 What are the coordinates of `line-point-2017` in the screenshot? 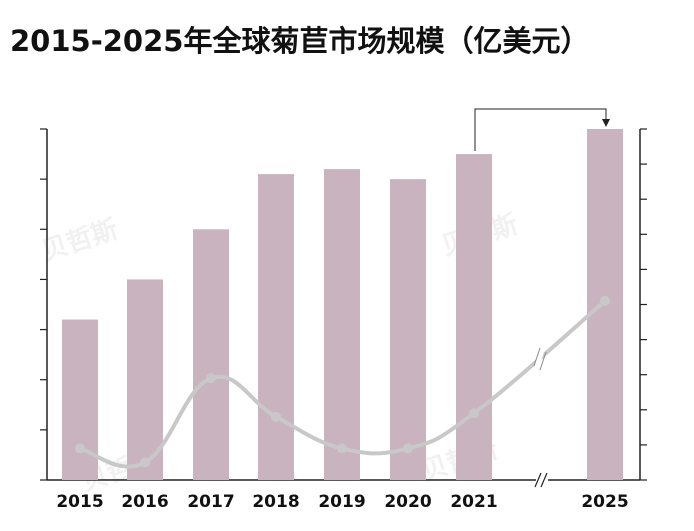 It's located at (211, 378).